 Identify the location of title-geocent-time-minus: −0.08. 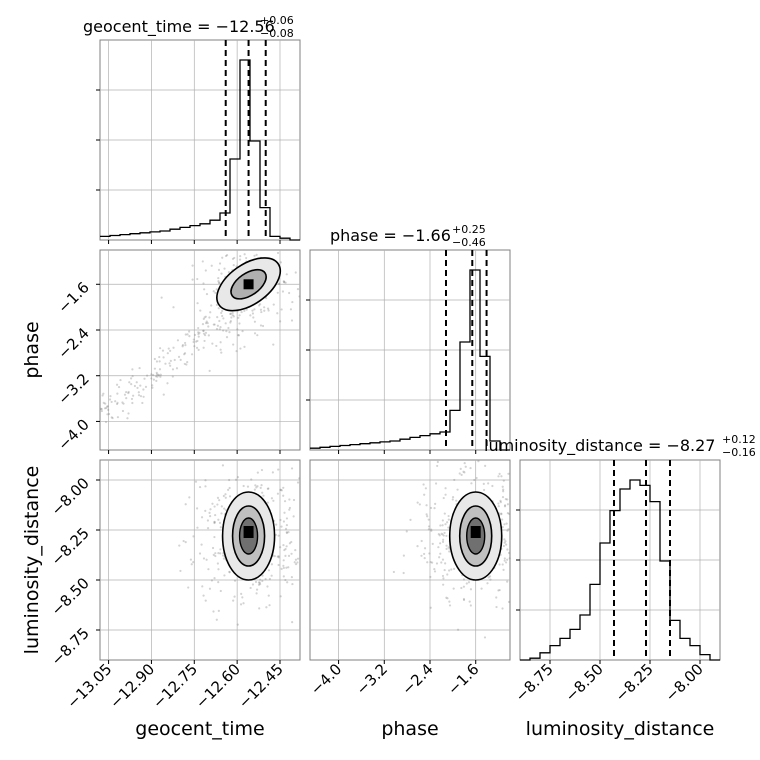
(277, 33).